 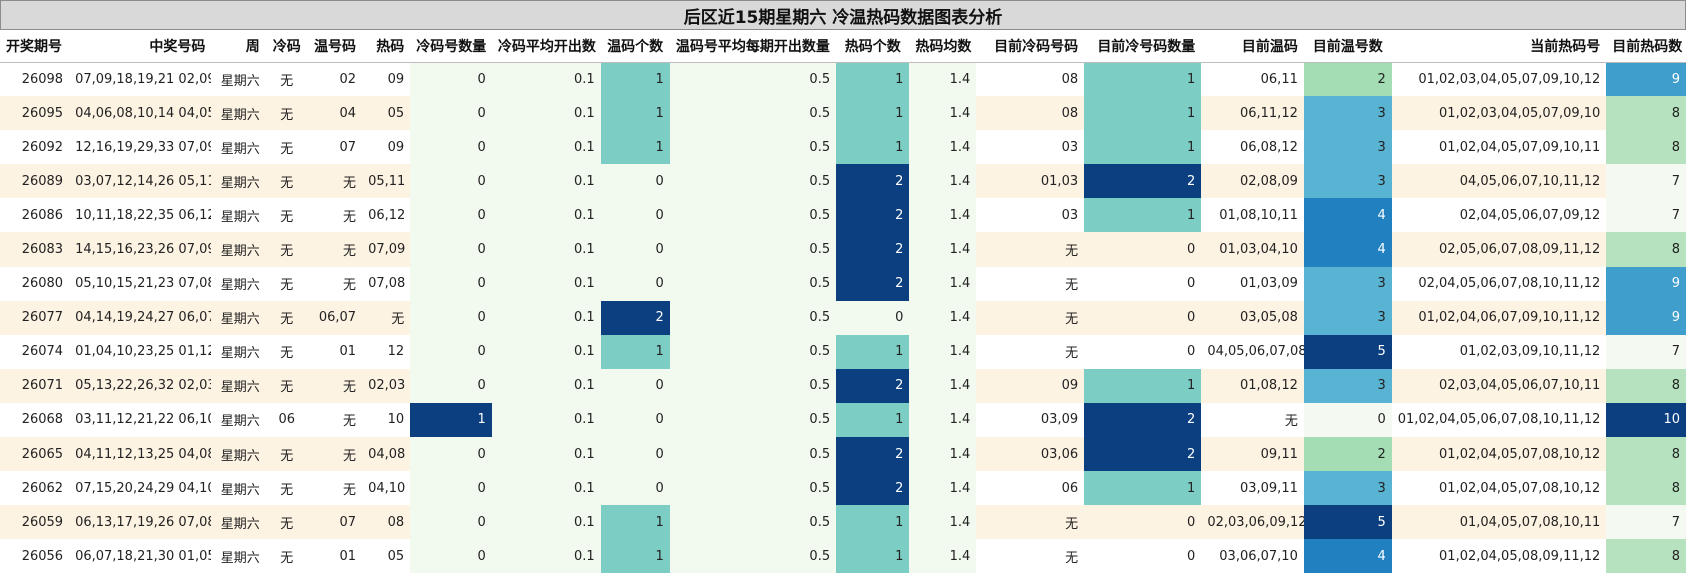 What do you see at coordinates (1252, 351) in the screenshot?
I see `table-cell: 04,05,06,07,08` at bounding box center [1252, 351].